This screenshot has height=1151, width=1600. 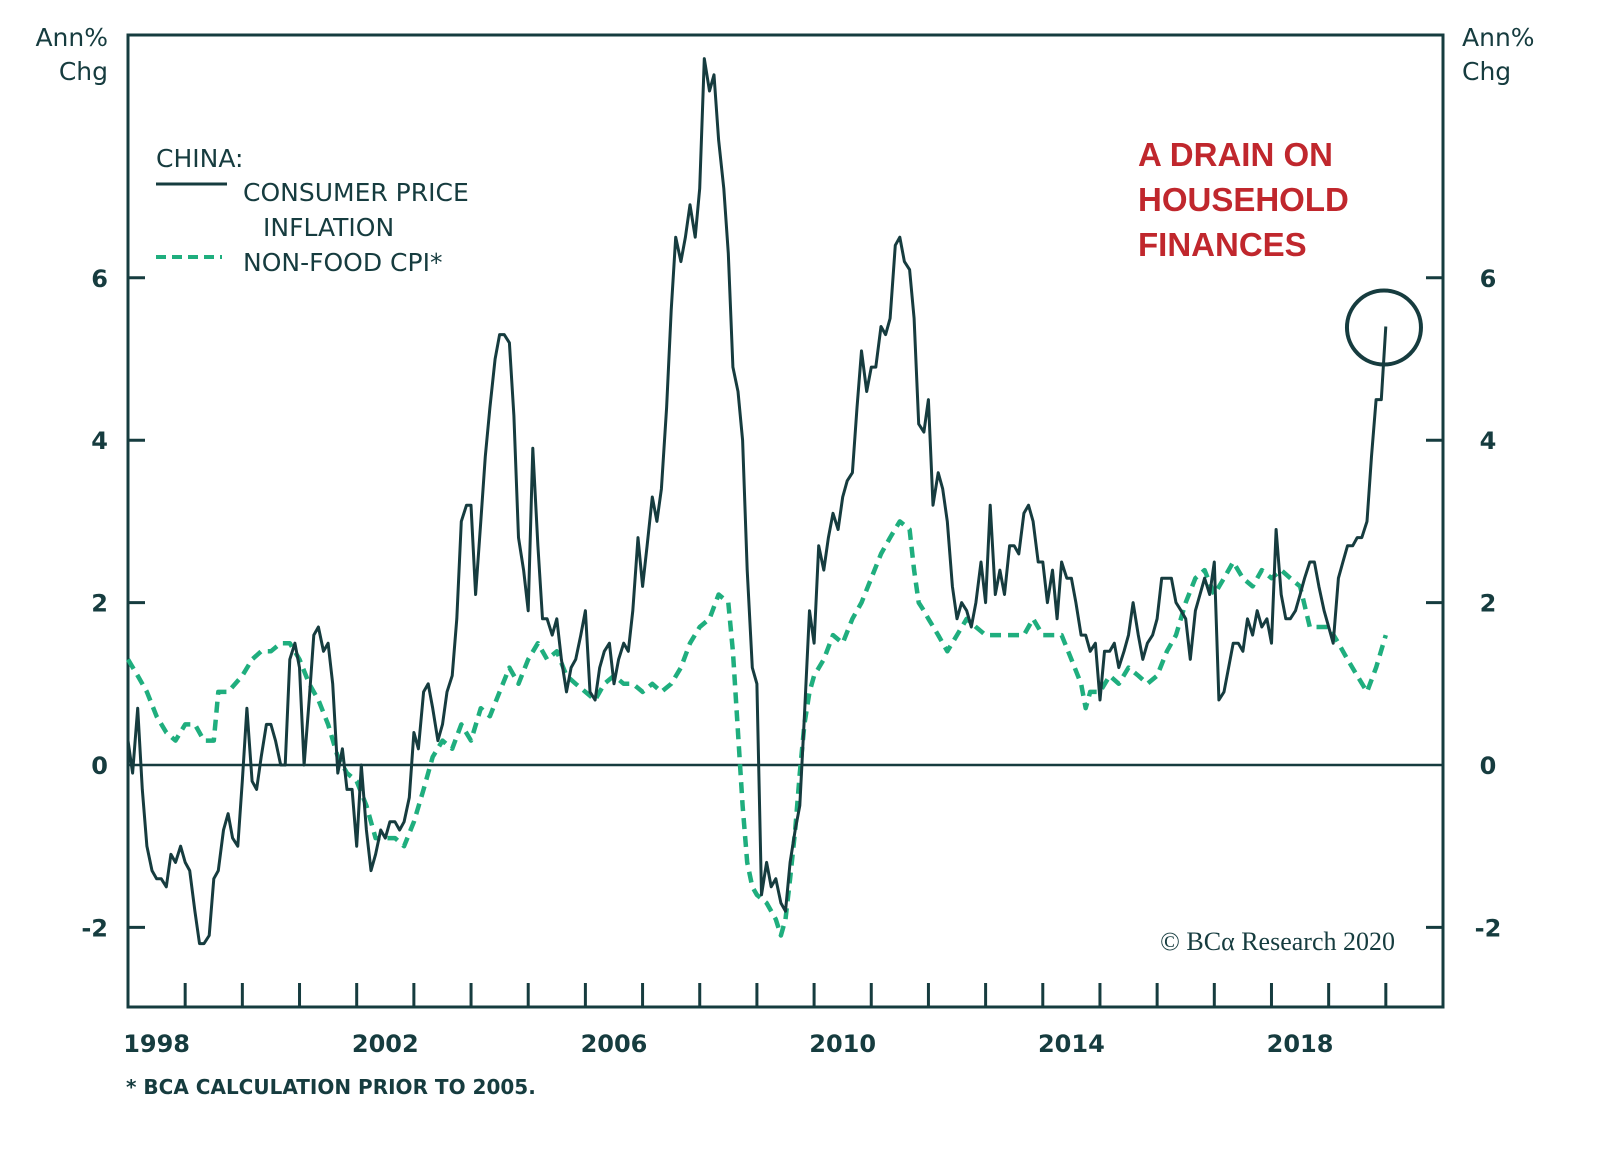 I want to click on legend-title: CHINA:, so click(x=199, y=158).